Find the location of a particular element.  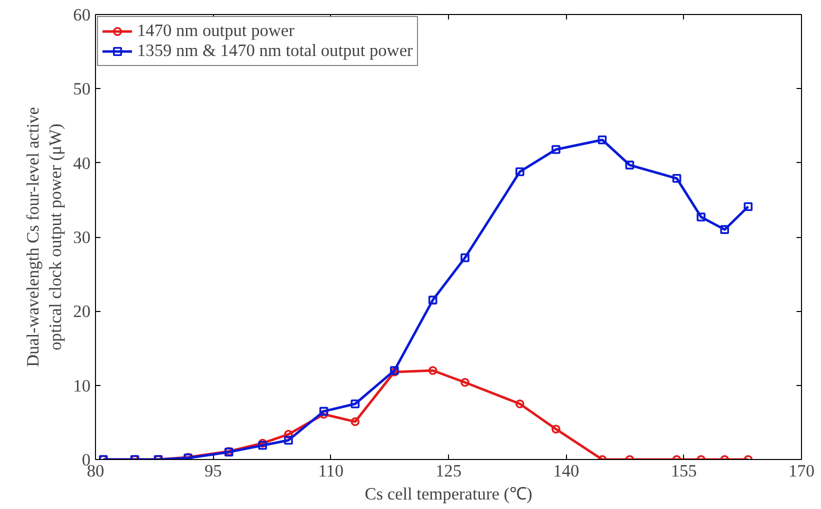

x-tick-label: 170 is located at coordinates (801, 471).